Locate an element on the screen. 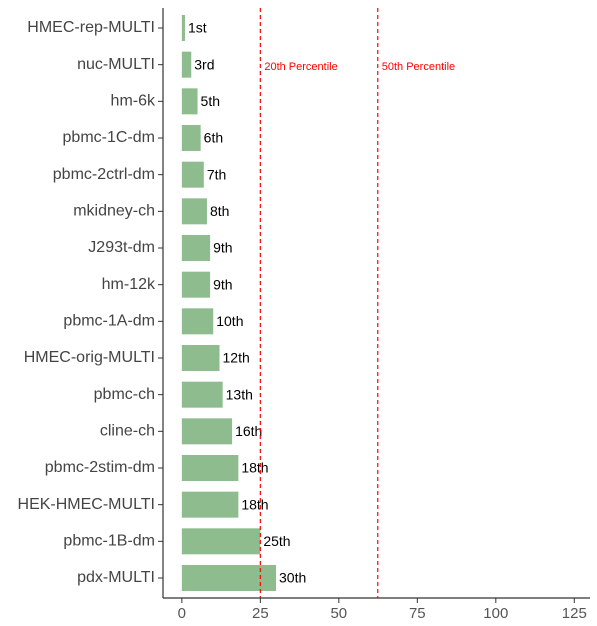 This screenshot has width=597, height=626. reference-label: 50th Percentile is located at coordinates (418, 67).